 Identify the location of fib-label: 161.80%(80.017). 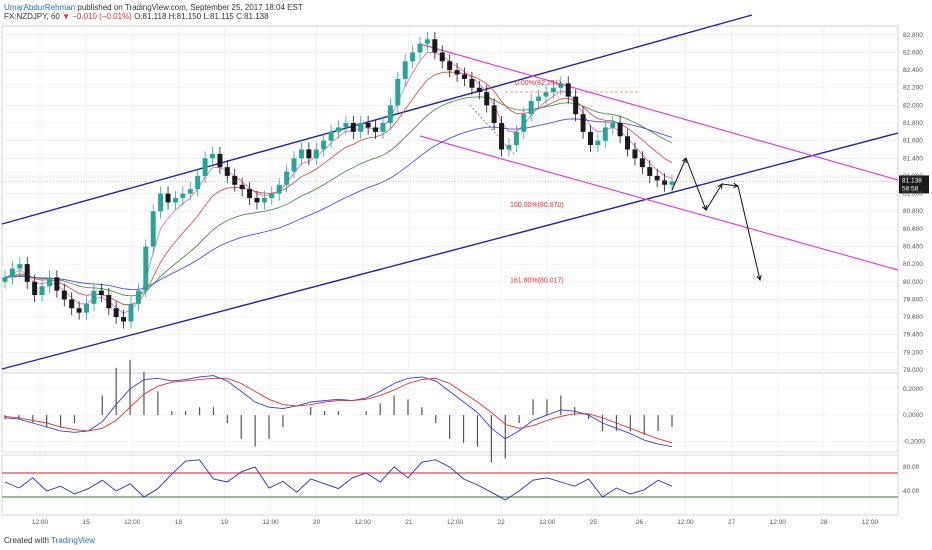
(537, 280).